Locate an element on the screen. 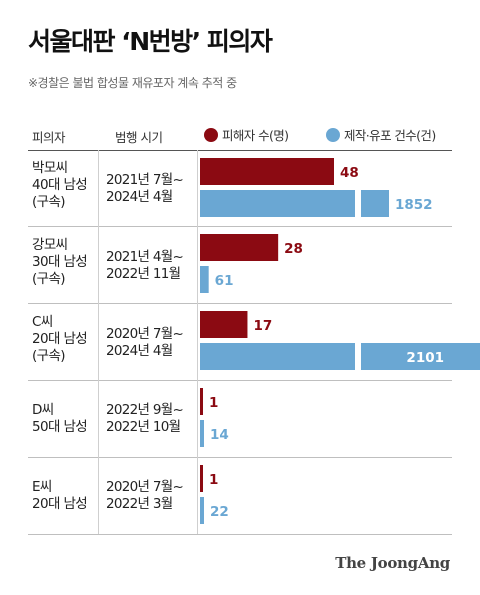 The width and height of the screenshot is (480, 595). row-suspect-2: 강모씨 30대 남성 (구속) is located at coordinates (60, 262).